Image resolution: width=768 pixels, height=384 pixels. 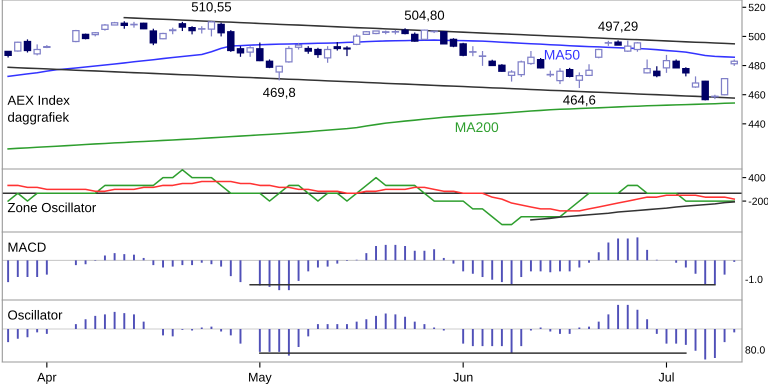 What do you see at coordinates (260, 378) in the screenshot?
I see `x-tick-label: May` at bounding box center [260, 378].